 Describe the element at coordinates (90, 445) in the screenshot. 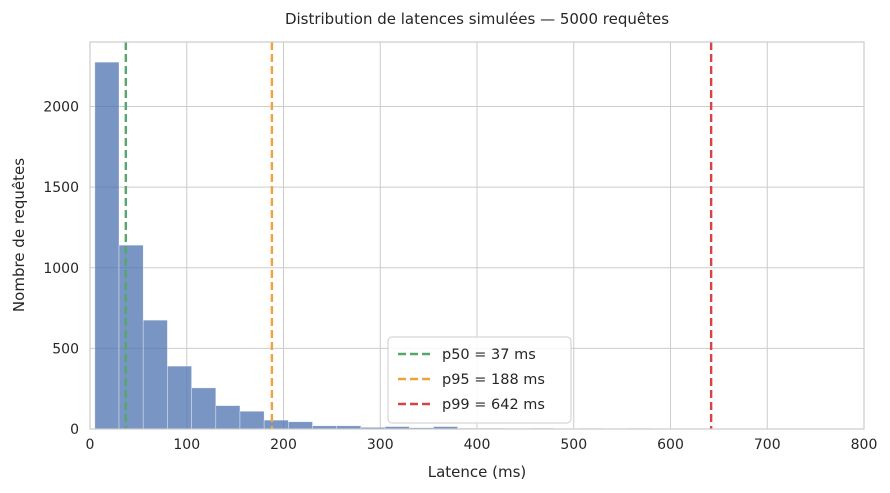

I see `x-tick-label: 0` at that location.